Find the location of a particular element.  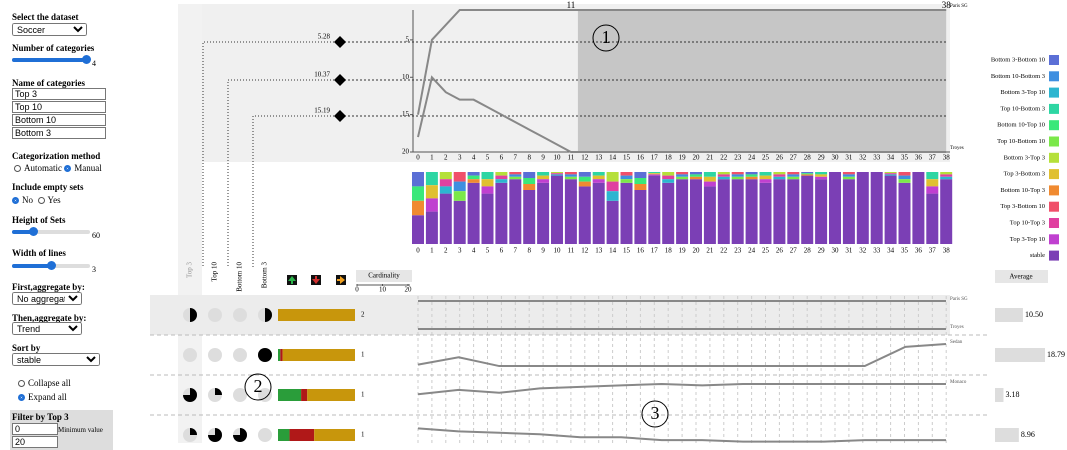

rank-line is located at coordinates (682, 62).